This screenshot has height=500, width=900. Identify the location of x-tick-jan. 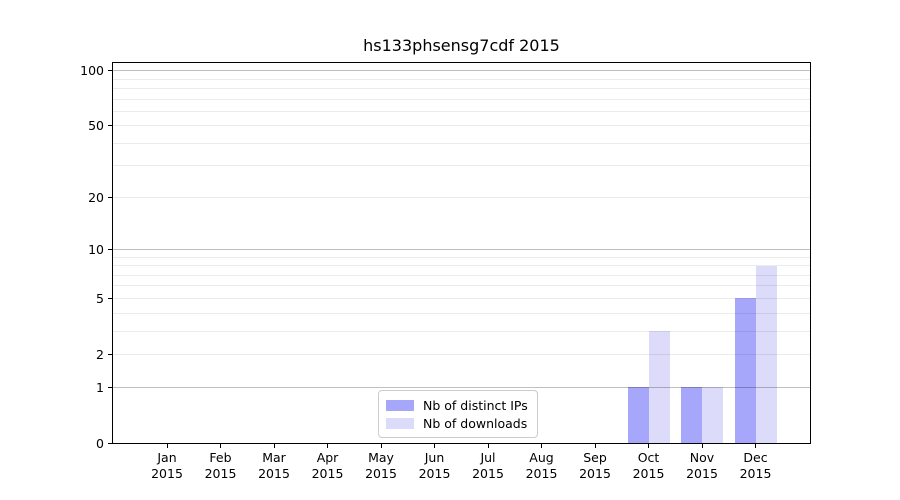
(167, 446).